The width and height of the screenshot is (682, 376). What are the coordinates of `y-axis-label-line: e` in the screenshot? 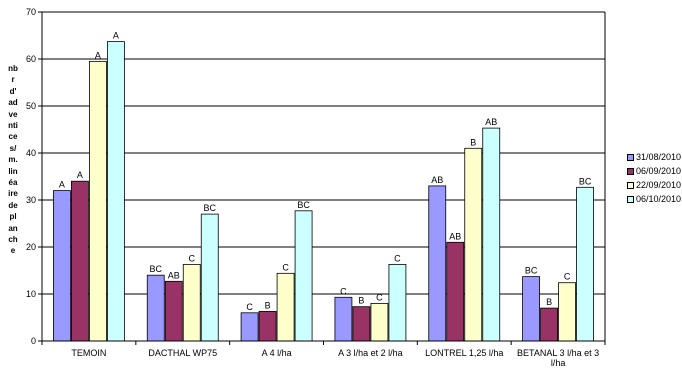 It's located at (13, 251).